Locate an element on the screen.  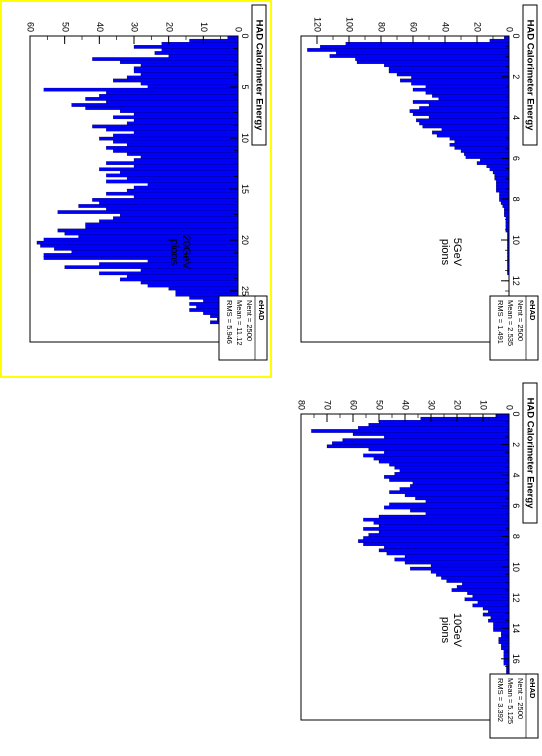
stats-box-frame is located at coordinates (514, 706).